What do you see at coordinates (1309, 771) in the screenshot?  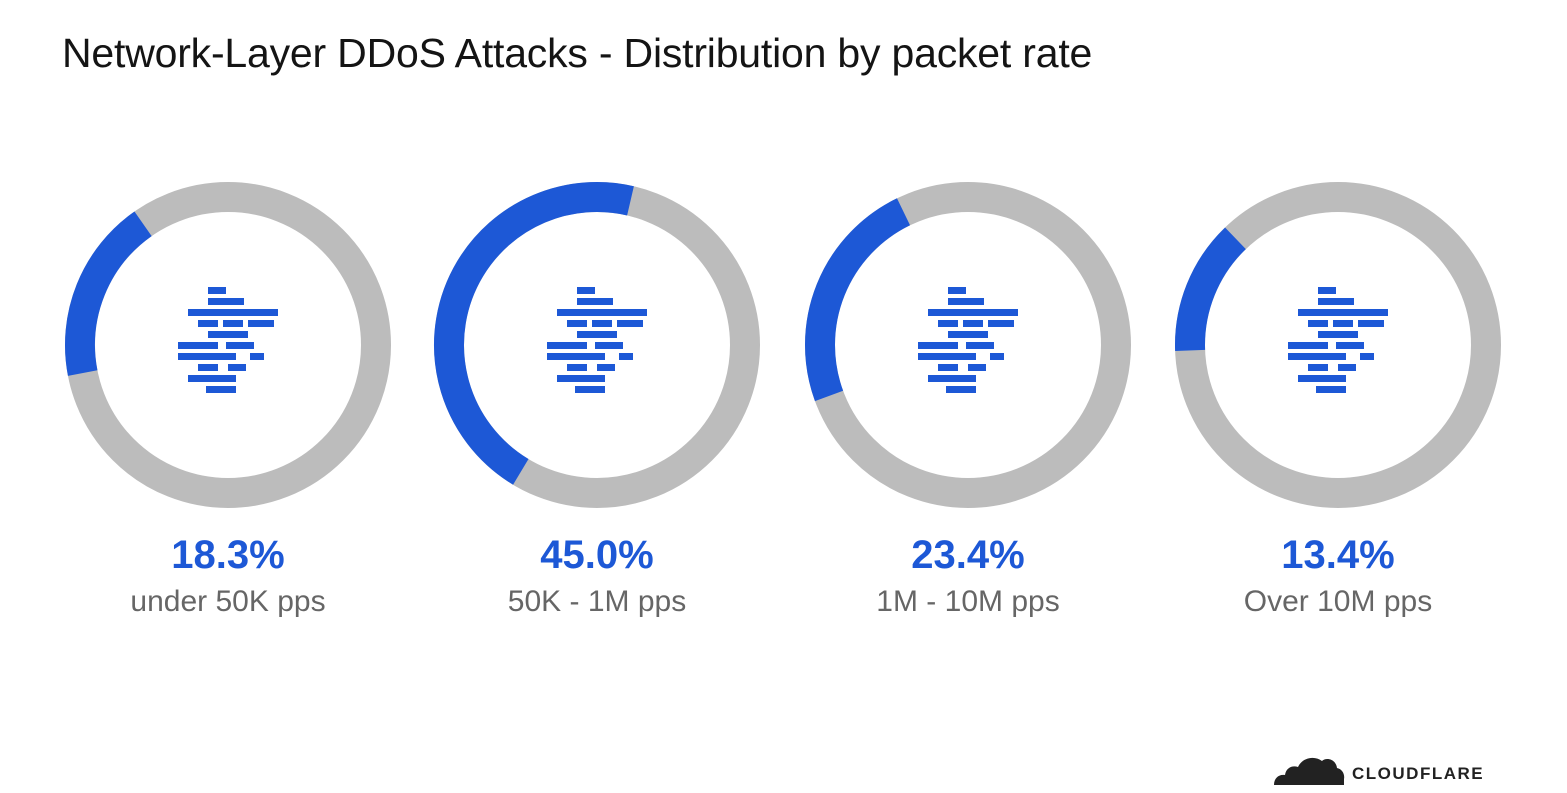 I see `cloudflare-cloud-icon` at bounding box center [1309, 771].